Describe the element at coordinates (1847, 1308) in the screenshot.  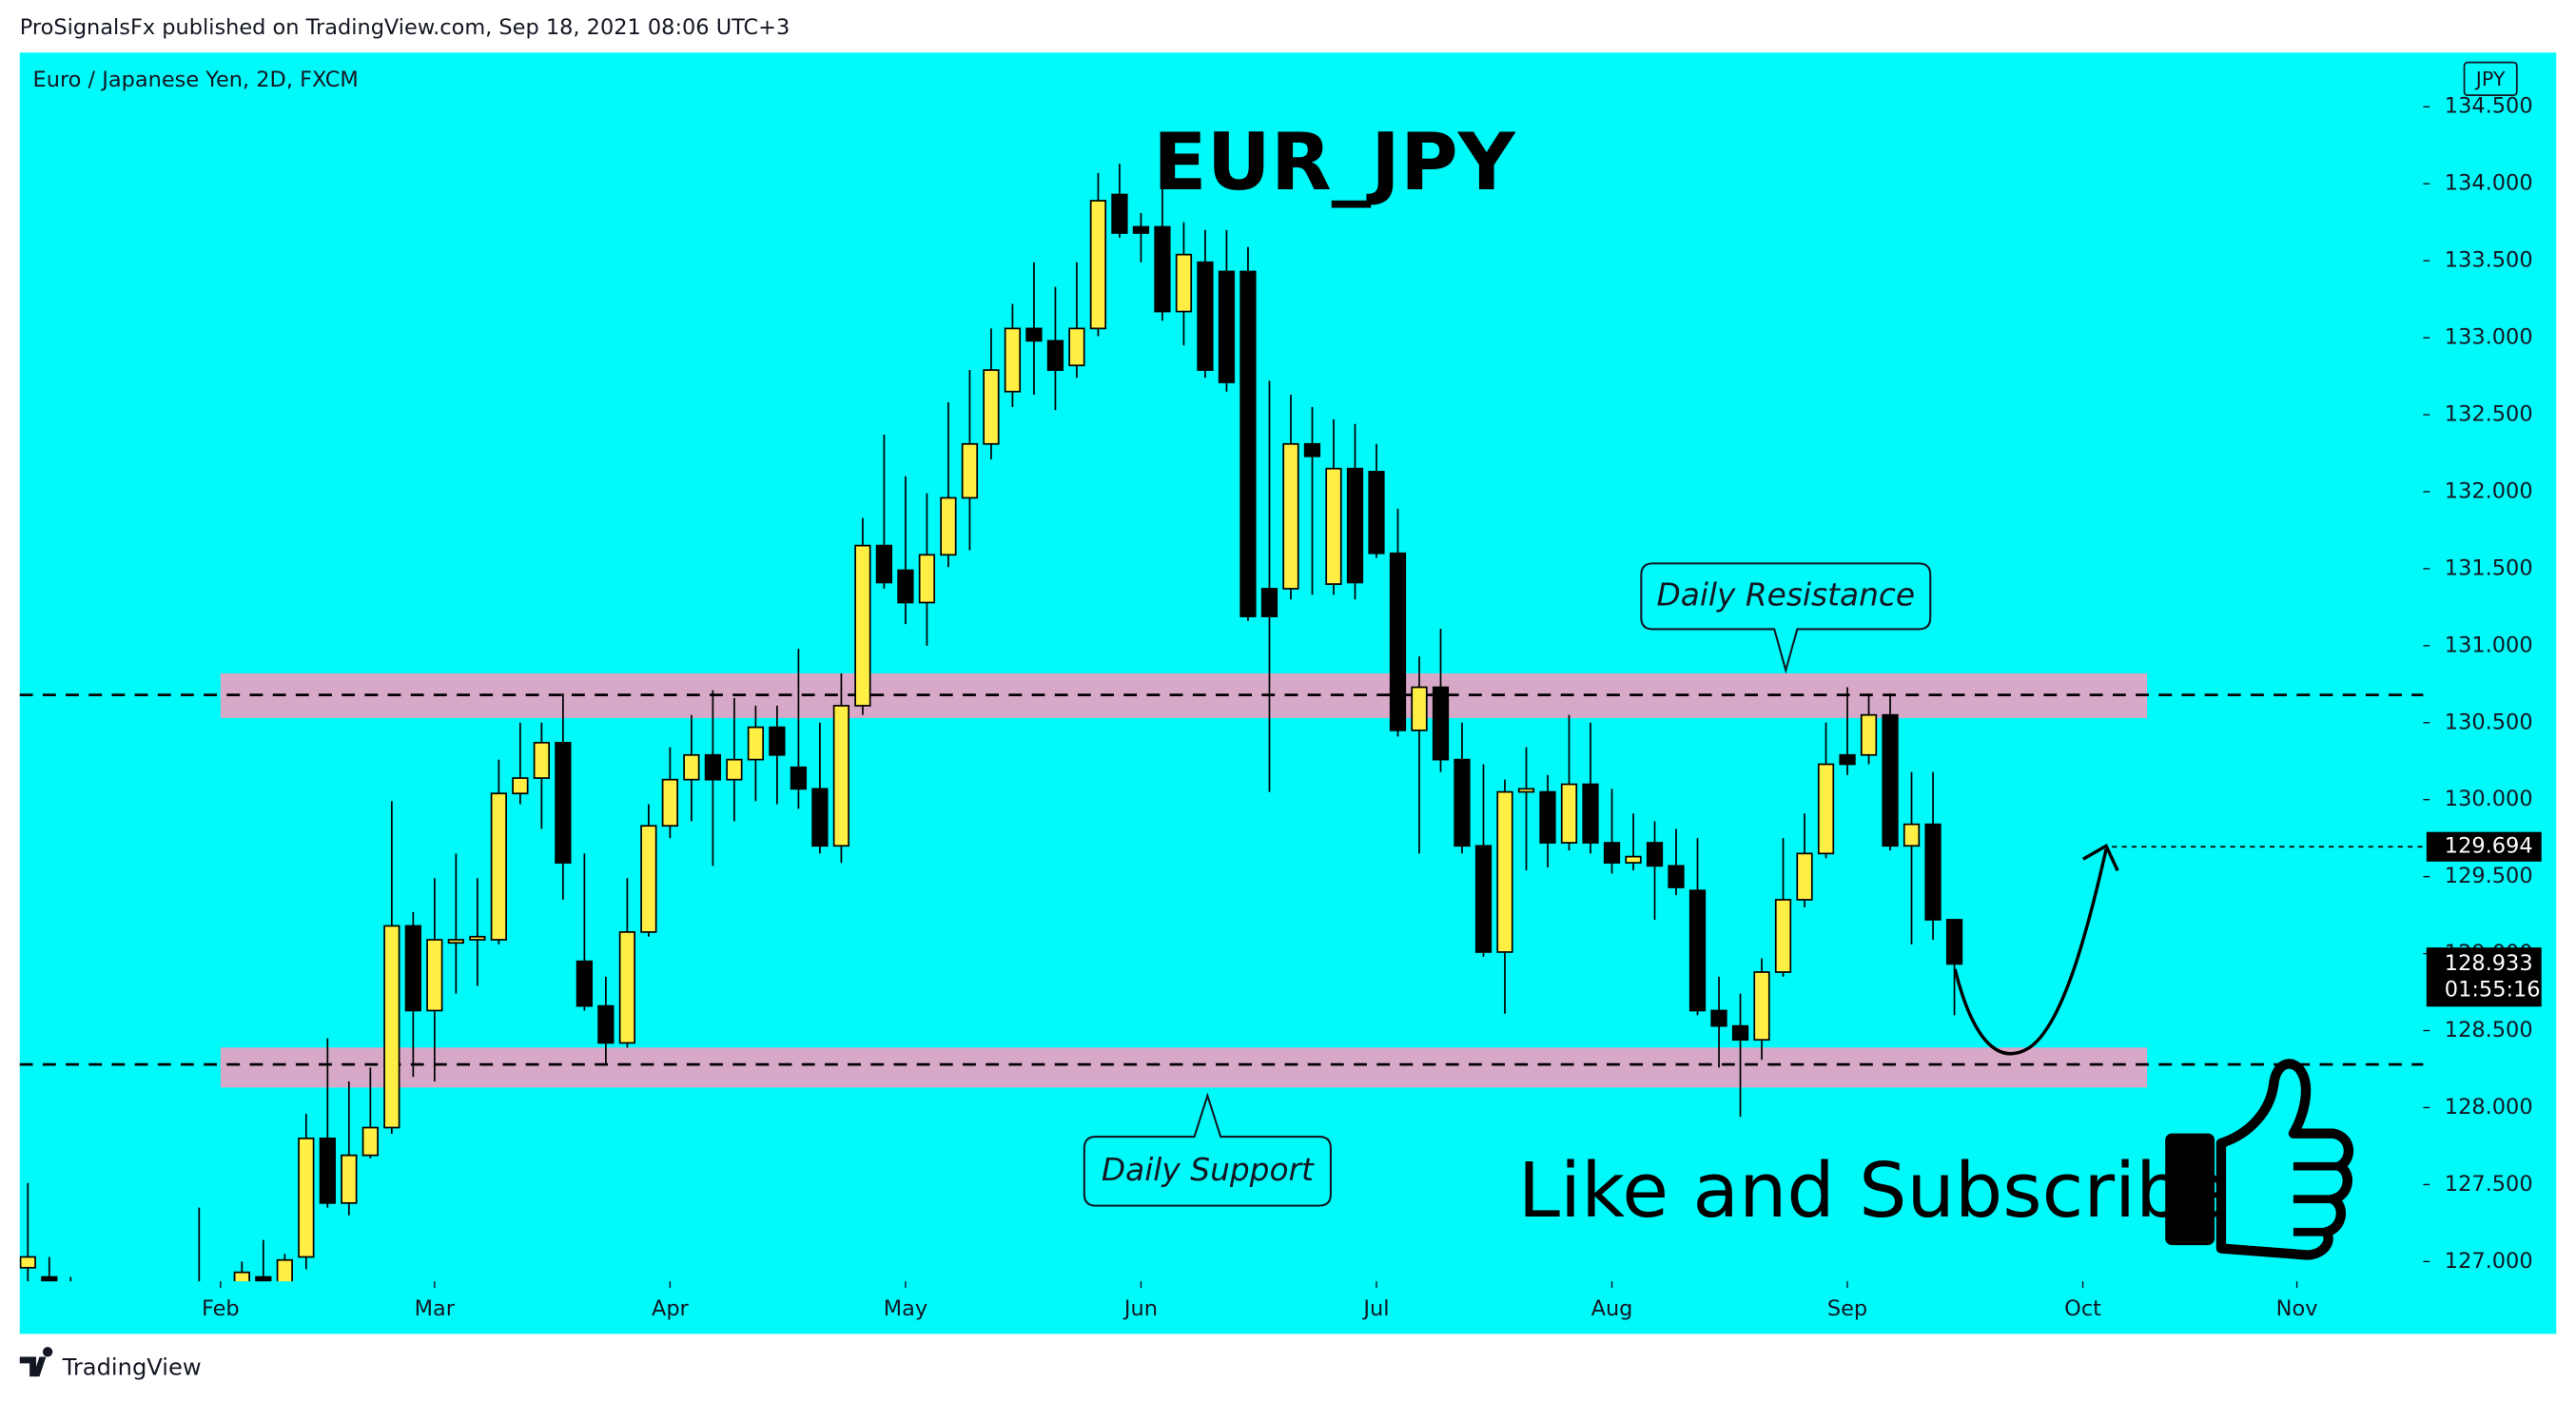
I see `x-tick-label: Sep` at that location.